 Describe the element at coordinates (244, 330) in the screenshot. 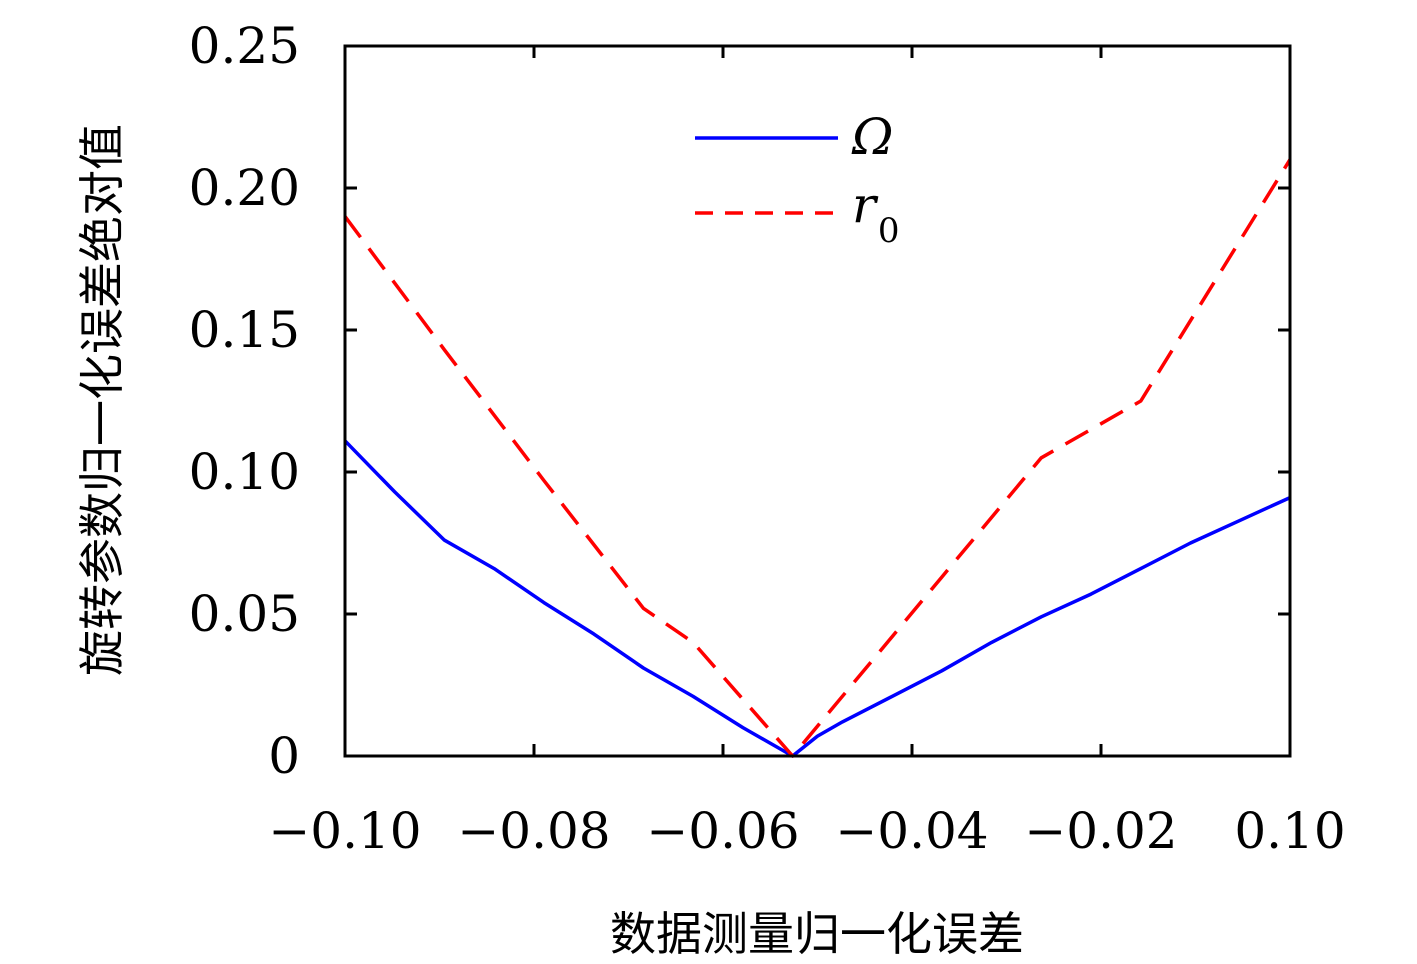

I see `y-tick-label: 0.15` at that location.